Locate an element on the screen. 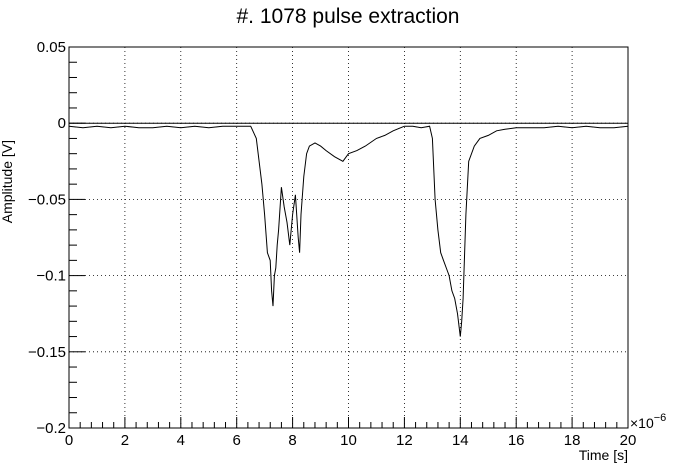  x-tick-label: 2 is located at coordinates (125, 440).